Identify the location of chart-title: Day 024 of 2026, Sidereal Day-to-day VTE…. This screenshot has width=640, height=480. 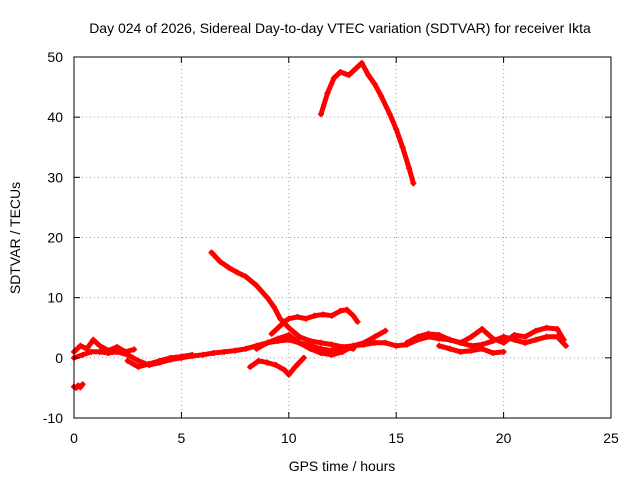
(340, 28).